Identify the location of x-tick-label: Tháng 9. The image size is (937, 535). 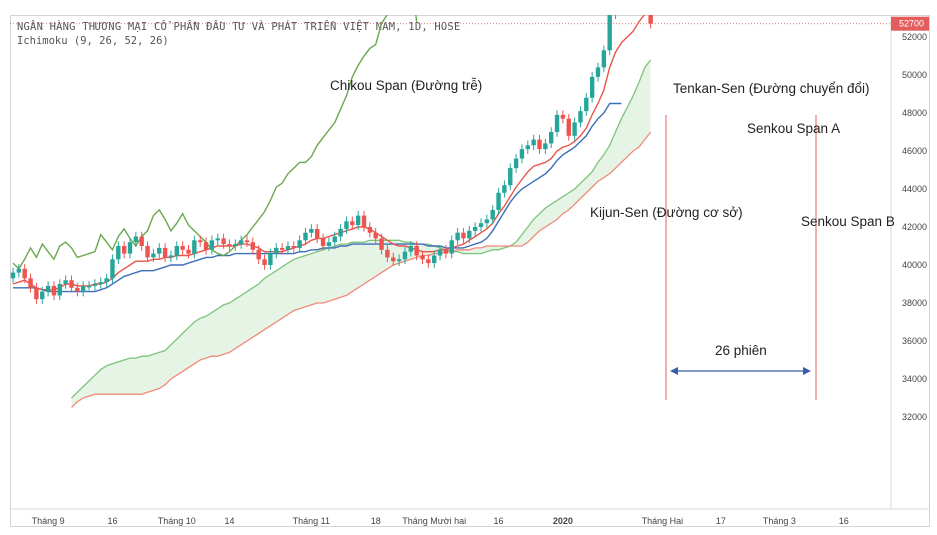
(48, 521).